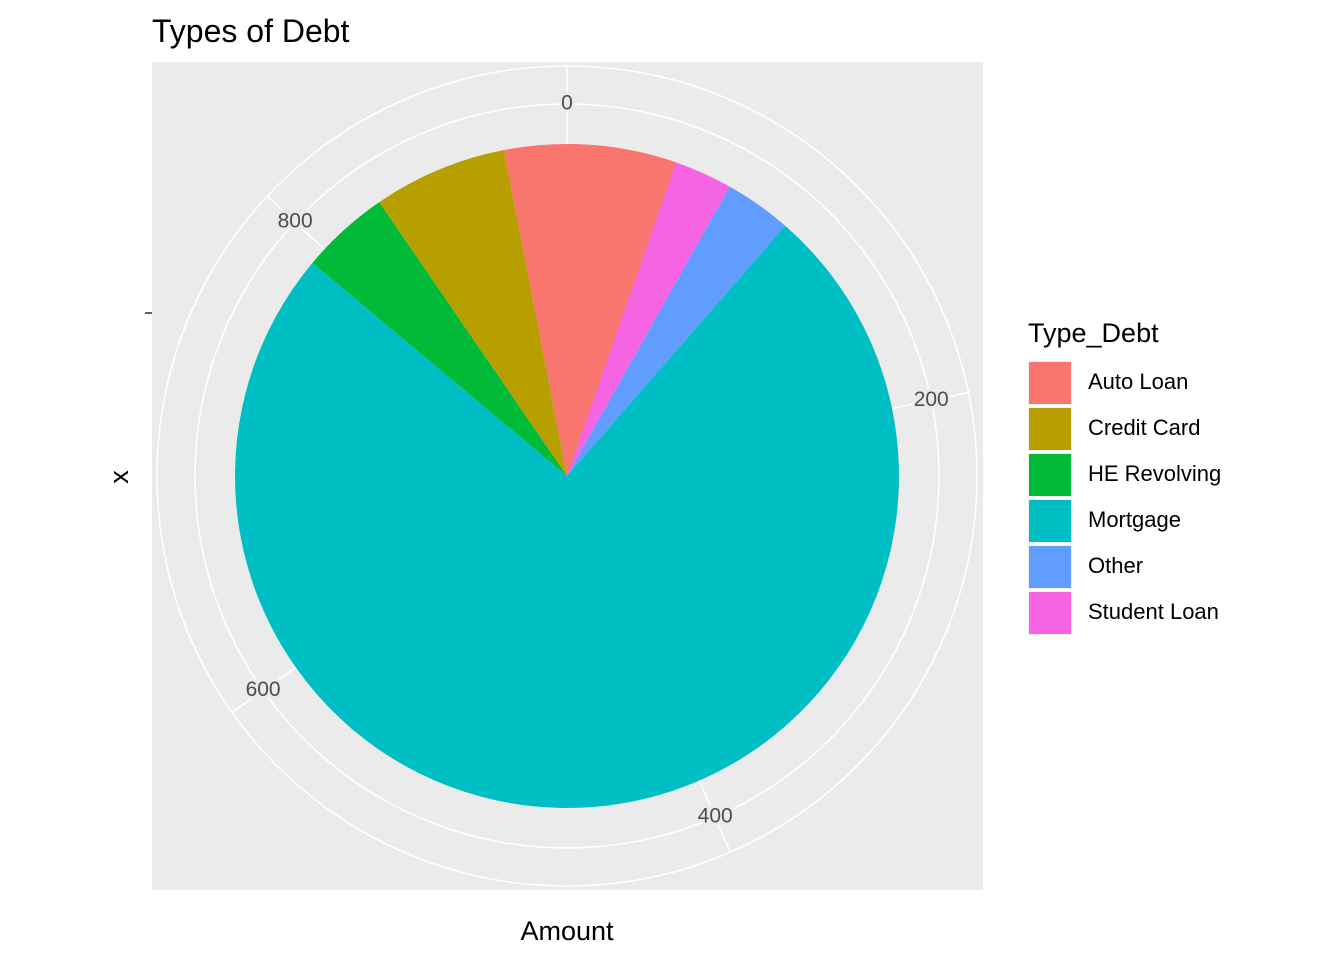 The height and width of the screenshot is (960, 1344). What do you see at coordinates (931, 399) in the screenshot?
I see `angle-tick-label: 200` at bounding box center [931, 399].